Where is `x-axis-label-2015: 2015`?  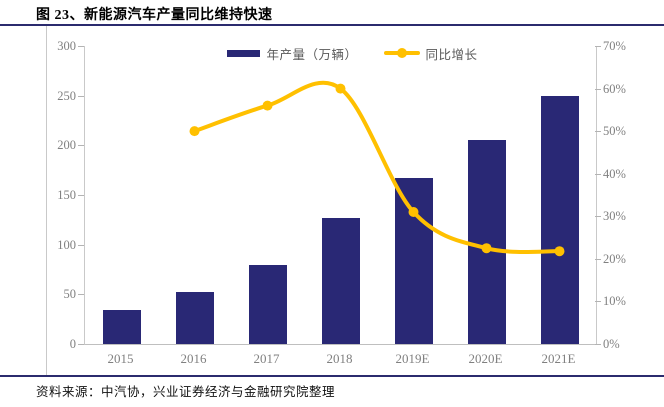
x-axis-label-2015: 2015 is located at coordinates (120, 358).